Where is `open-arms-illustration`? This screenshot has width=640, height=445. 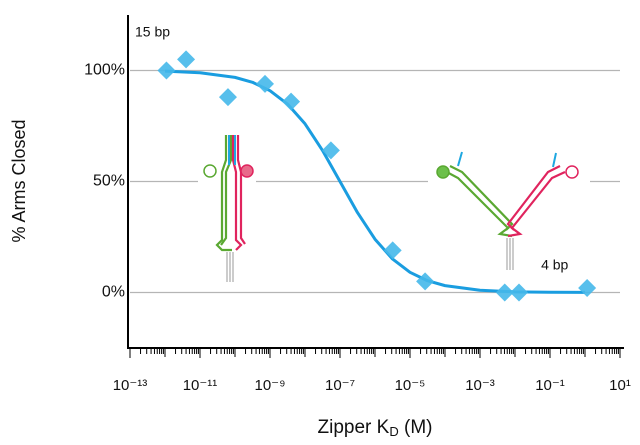
open-arms-illustration is located at coordinates (509, 212).